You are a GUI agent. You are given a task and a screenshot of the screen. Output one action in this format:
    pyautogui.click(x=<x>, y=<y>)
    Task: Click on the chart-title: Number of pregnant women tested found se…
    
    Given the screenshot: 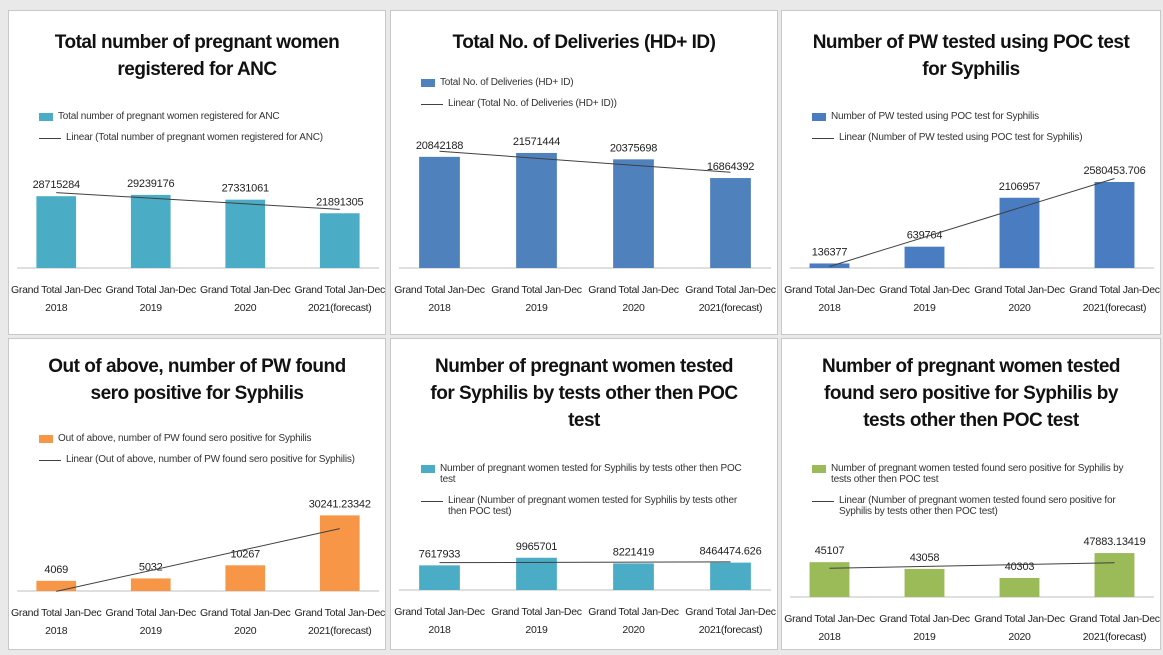 What is the action you would take?
    pyautogui.click(x=971, y=393)
    